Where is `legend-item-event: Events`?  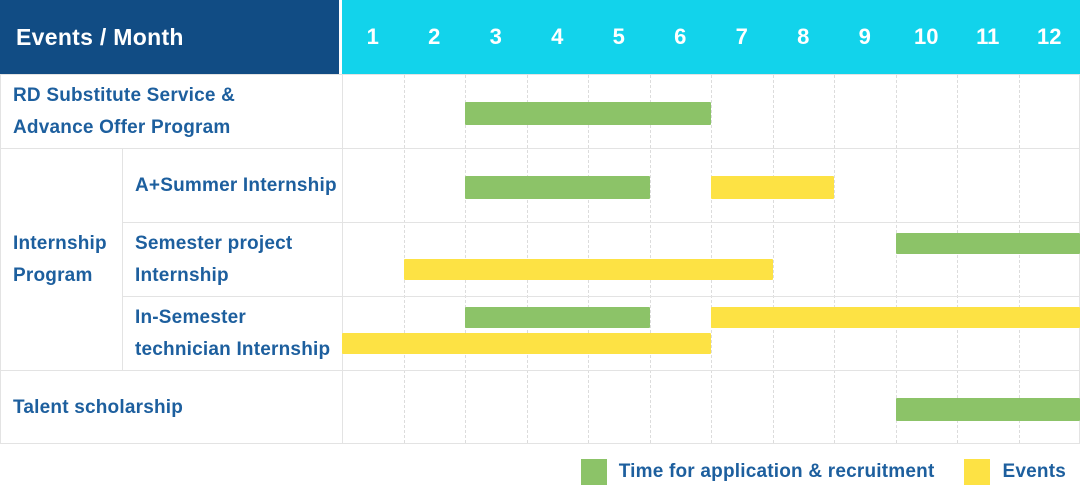 legend-item-event: Events is located at coordinates (1015, 472).